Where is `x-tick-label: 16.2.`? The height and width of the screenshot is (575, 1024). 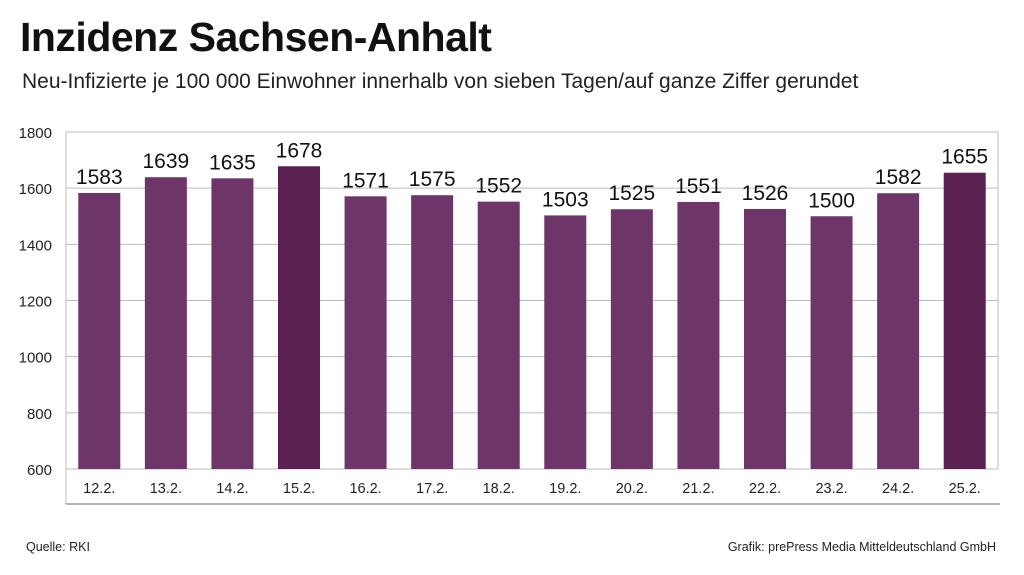 x-tick-label: 16.2. is located at coordinates (365, 489).